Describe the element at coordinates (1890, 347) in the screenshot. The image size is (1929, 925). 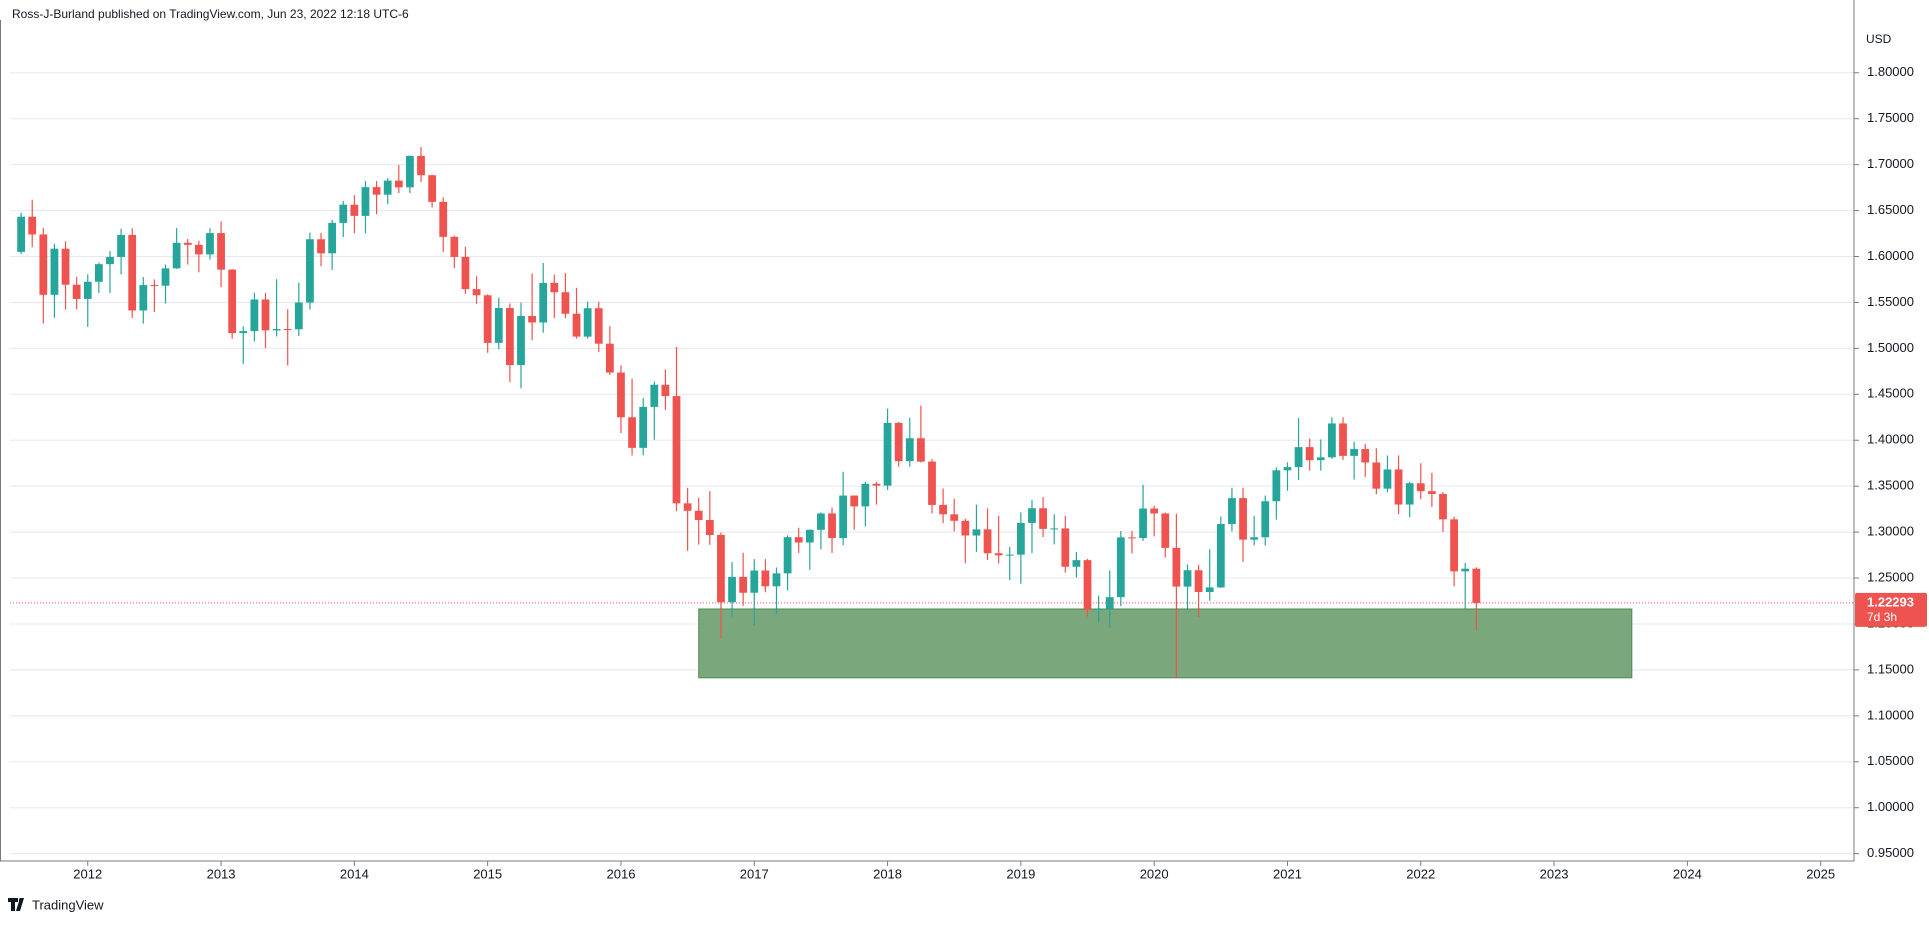
I see `y-tick-label: 1.50000` at that location.